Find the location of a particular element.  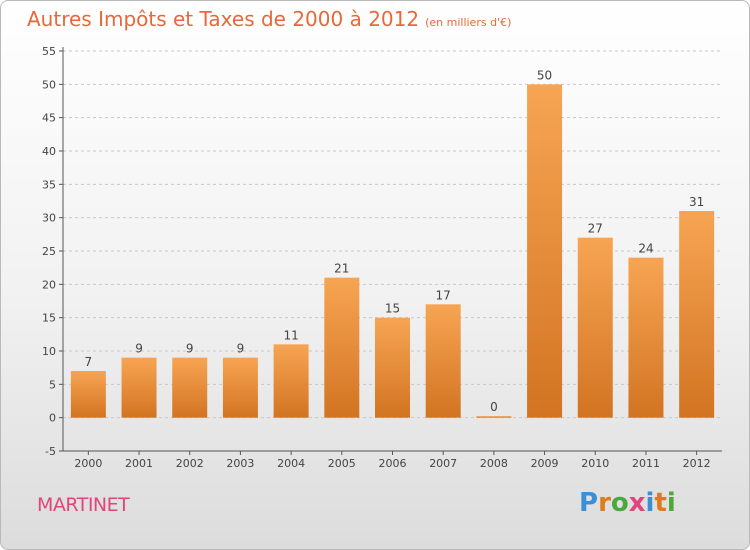

bar-2010 is located at coordinates (595, 327).